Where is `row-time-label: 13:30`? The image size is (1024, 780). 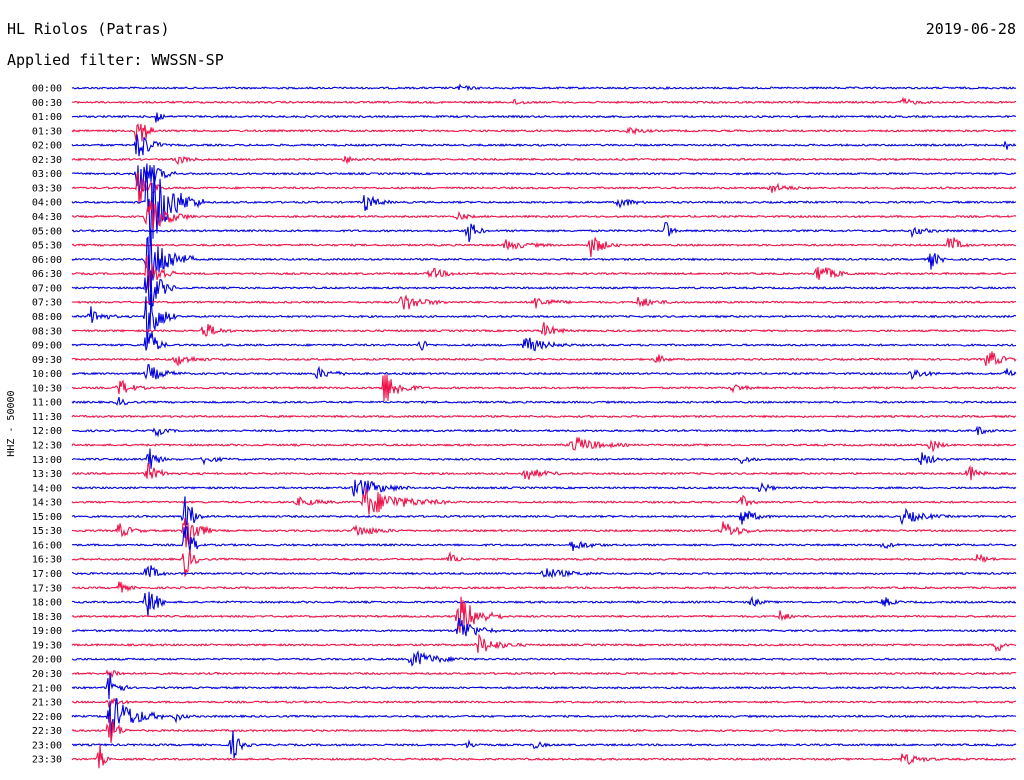
row-time-label: 13:30 is located at coordinates (47, 474).